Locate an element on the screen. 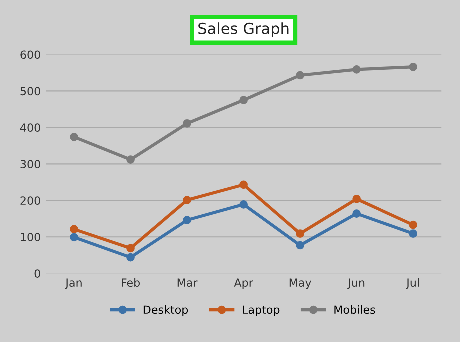 Image resolution: width=460 pixels, height=342 pixels. y-tick-label: 600 is located at coordinates (30, 55).